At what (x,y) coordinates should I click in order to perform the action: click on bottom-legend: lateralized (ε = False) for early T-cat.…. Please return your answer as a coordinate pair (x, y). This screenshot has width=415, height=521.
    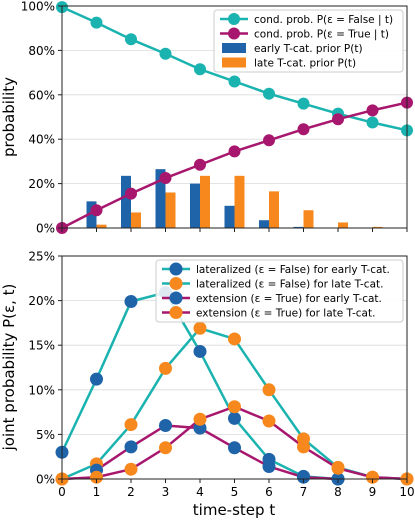
    Looking at the image, I should click on (279, 291).